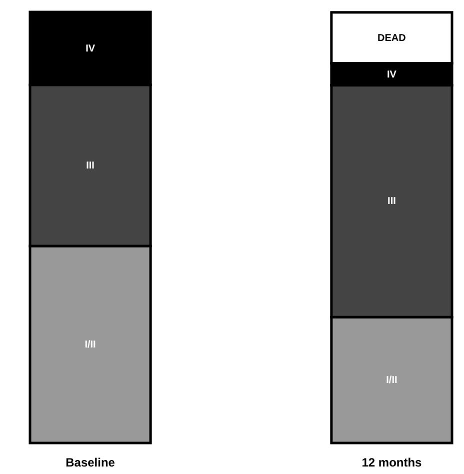 This screenshot has height=474, width=464. Describe the element at coordinates (91, 48) in the screenshot. I see `text: IV` at that location.